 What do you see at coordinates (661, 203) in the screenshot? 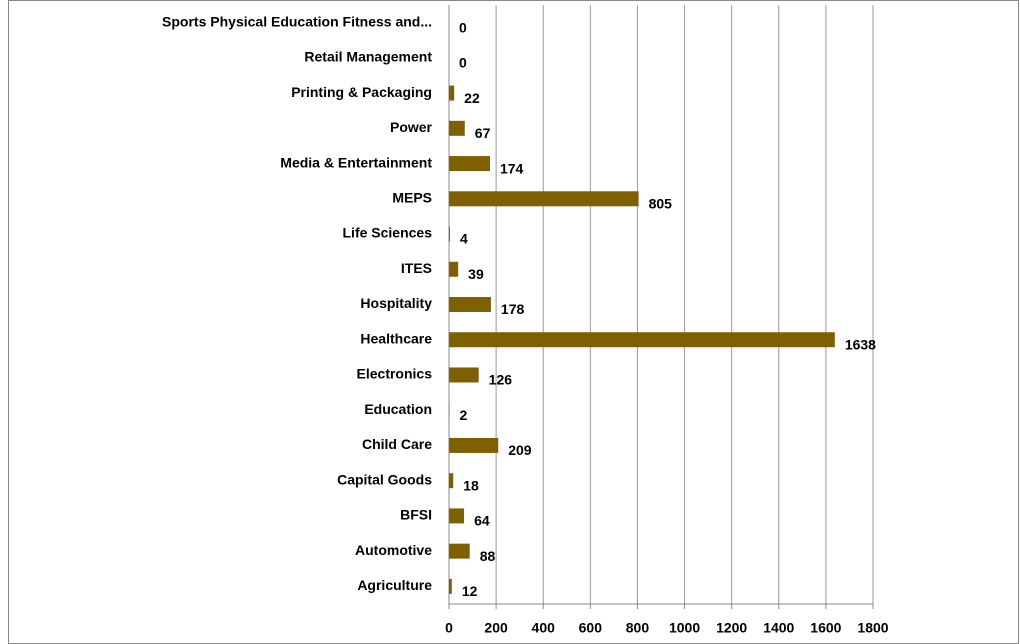
I see `value-label: 805` at bounding box center [661, 203].